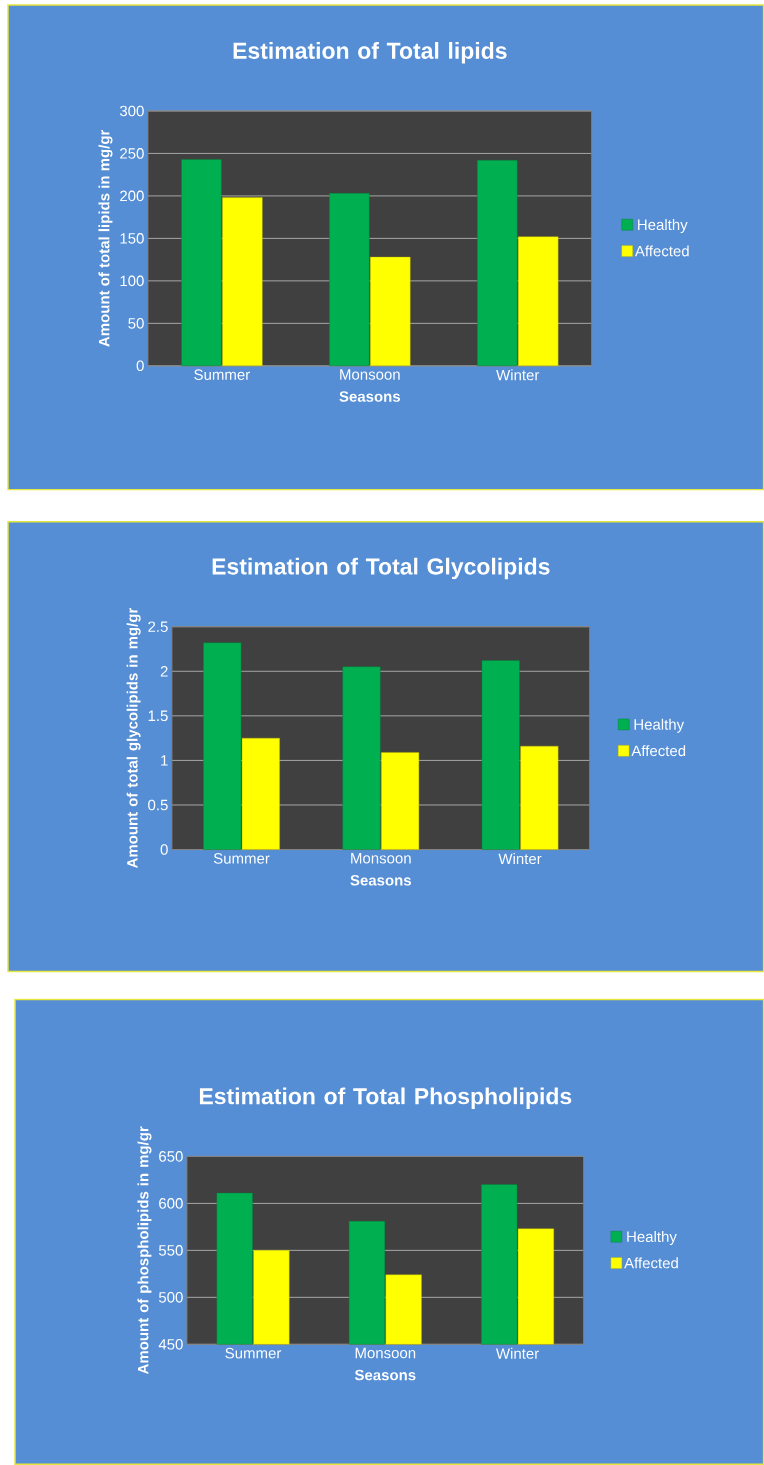  I want to click on y-tick-label: 150, so click(132, 238).